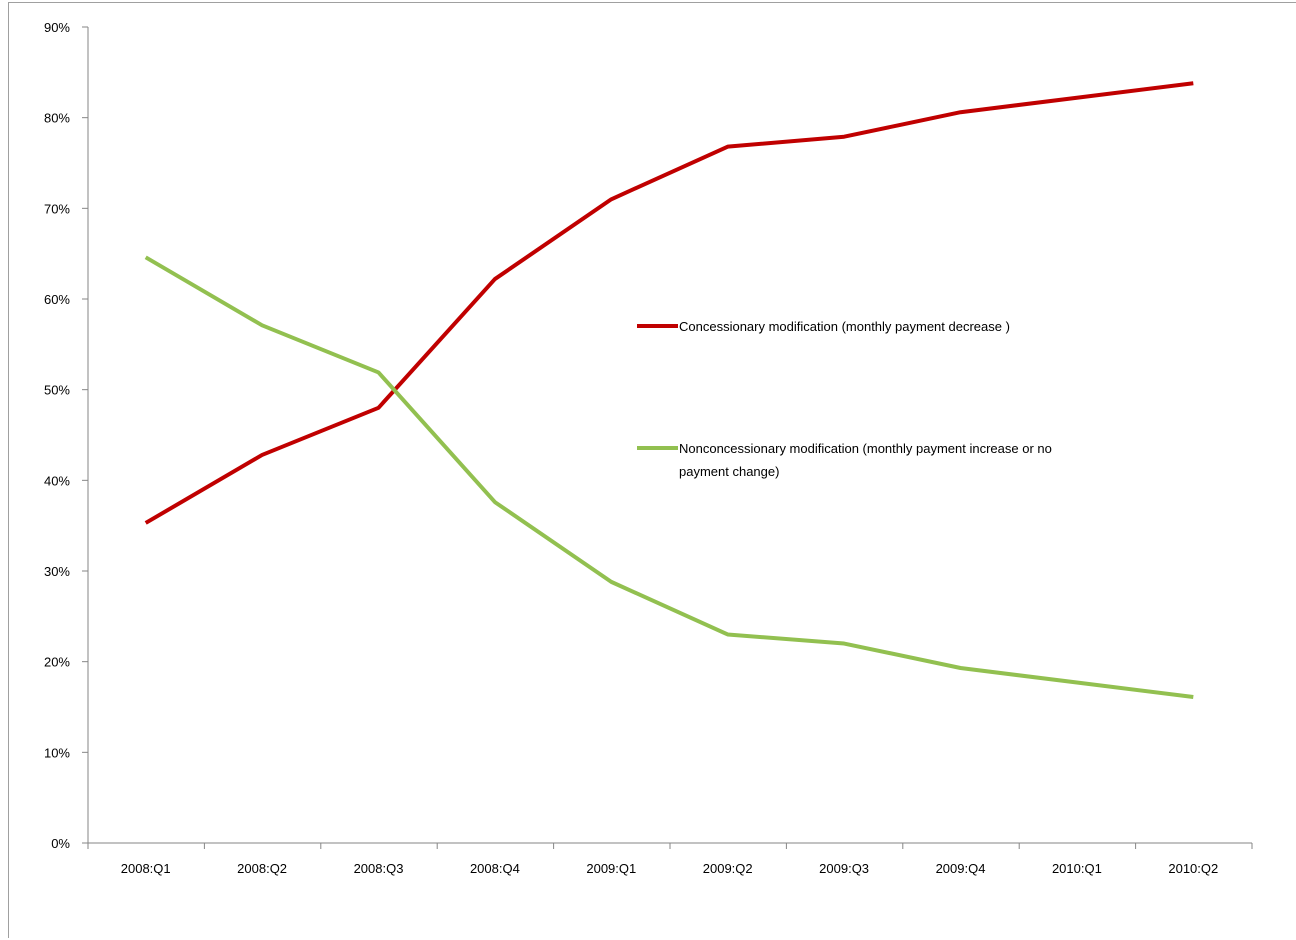 Image resolution: width=1296 pixels, height=940 pixels. Describe the element at coordinates (60, 843) in the screenshot. I see `y-tick-label: 0%` at that location.